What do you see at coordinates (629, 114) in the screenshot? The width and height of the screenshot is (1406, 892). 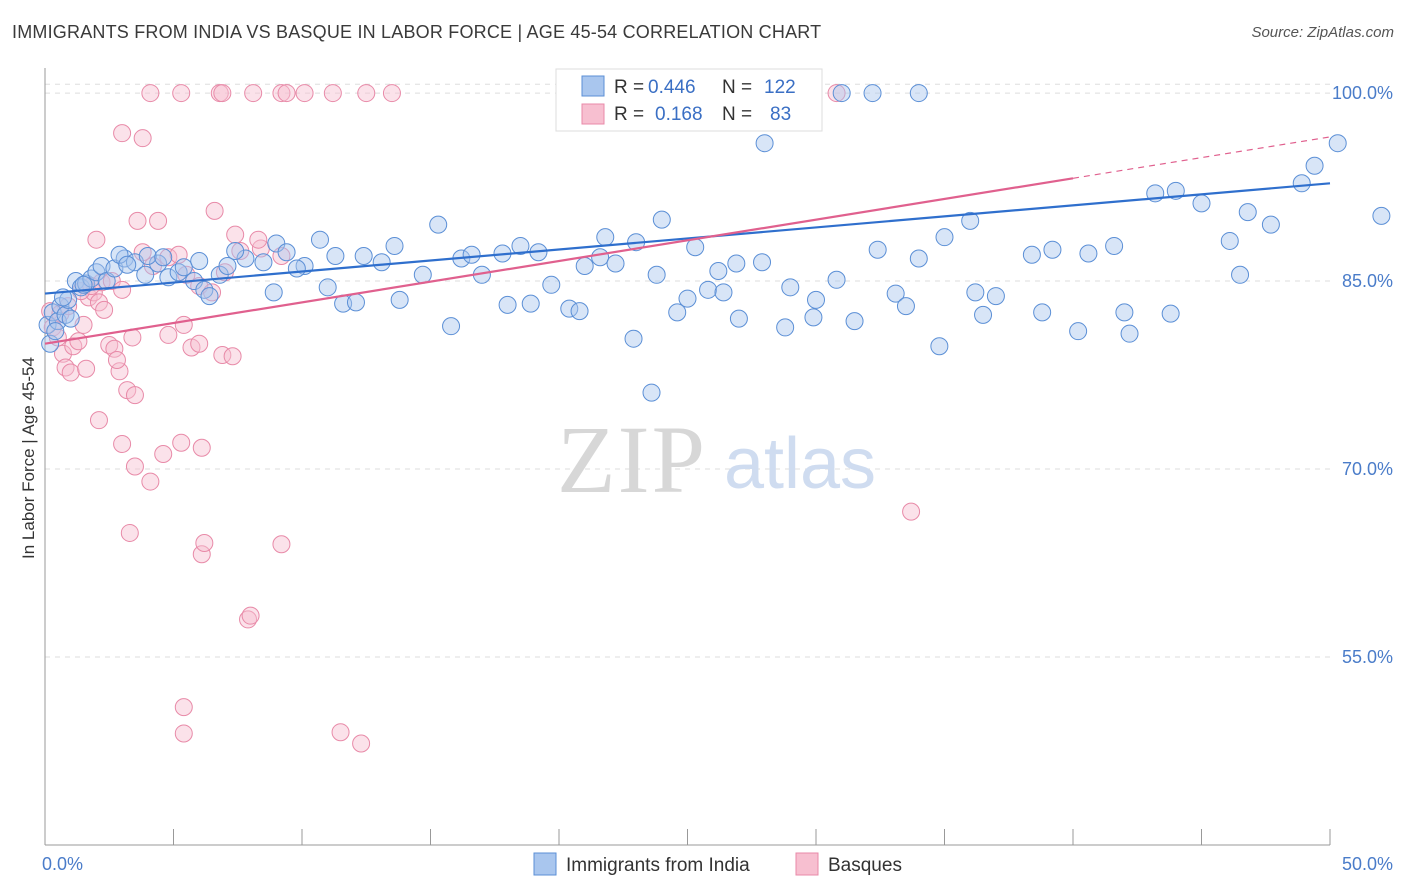 I see `legend-r-label-basque: R =` at bounding box center [629, 114].